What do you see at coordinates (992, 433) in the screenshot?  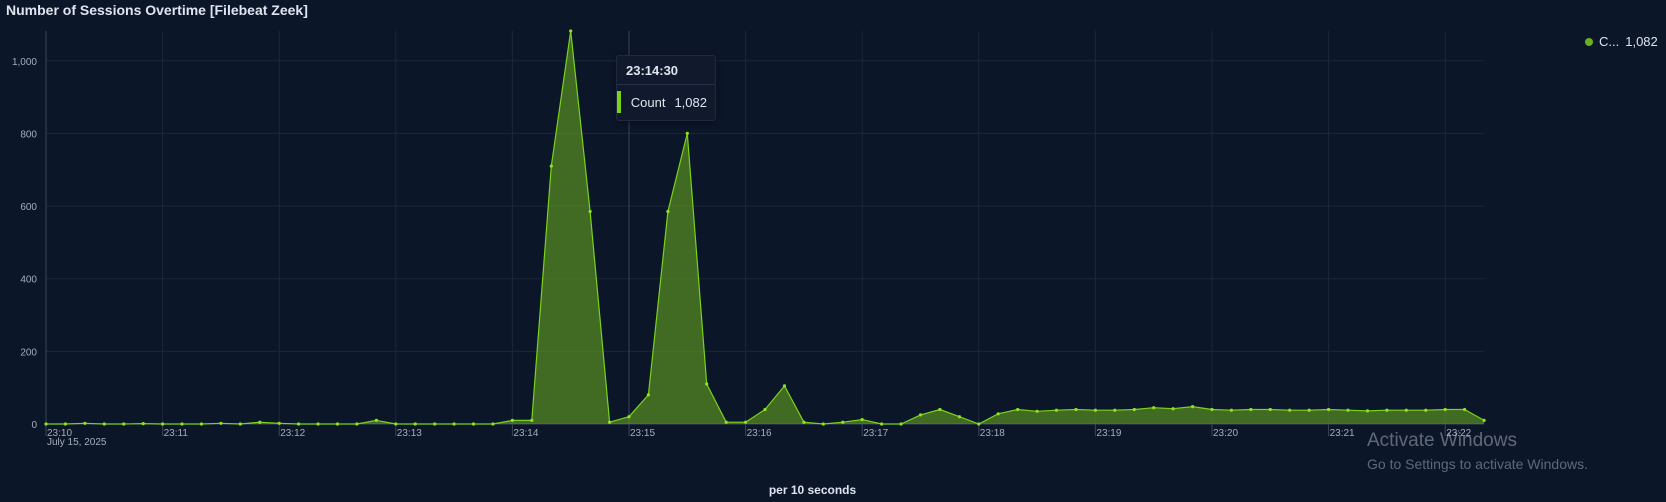 I see `x-tick-label: 23:18` at bounding box center [992, 433].